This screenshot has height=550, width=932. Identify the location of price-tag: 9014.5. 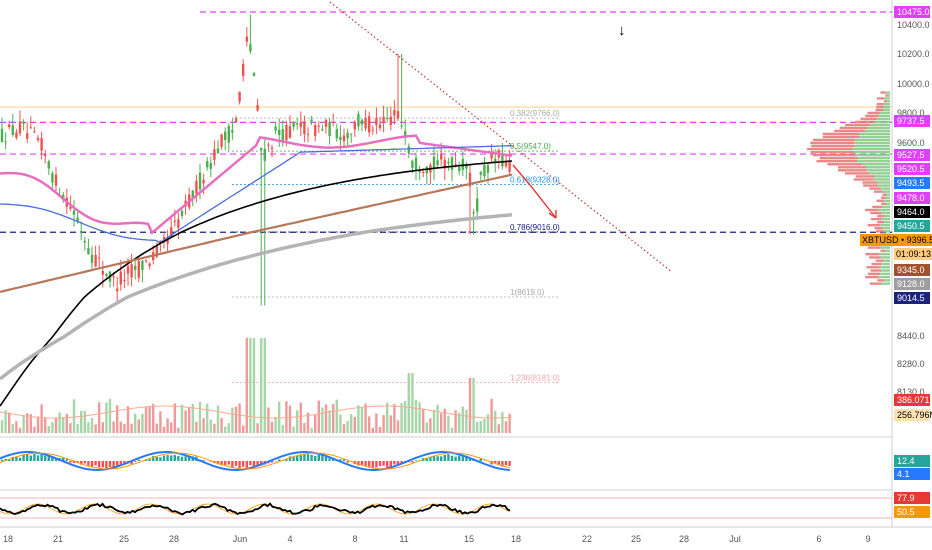
(912, 298).